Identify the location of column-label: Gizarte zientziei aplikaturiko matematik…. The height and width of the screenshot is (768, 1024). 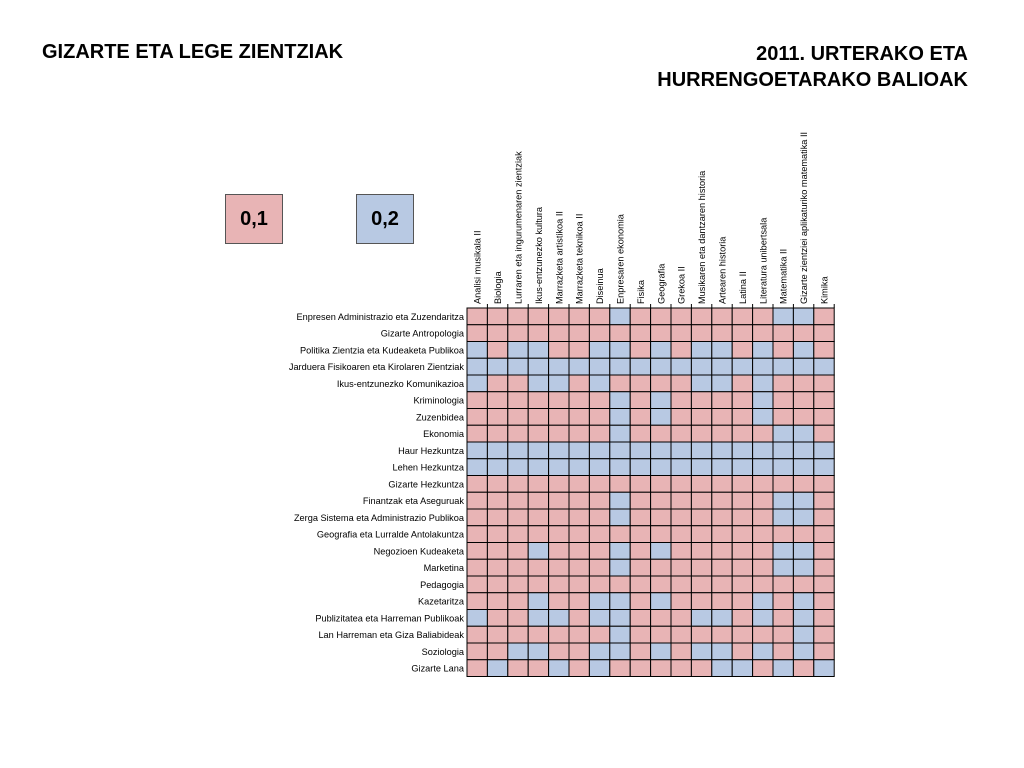
(804, 218).